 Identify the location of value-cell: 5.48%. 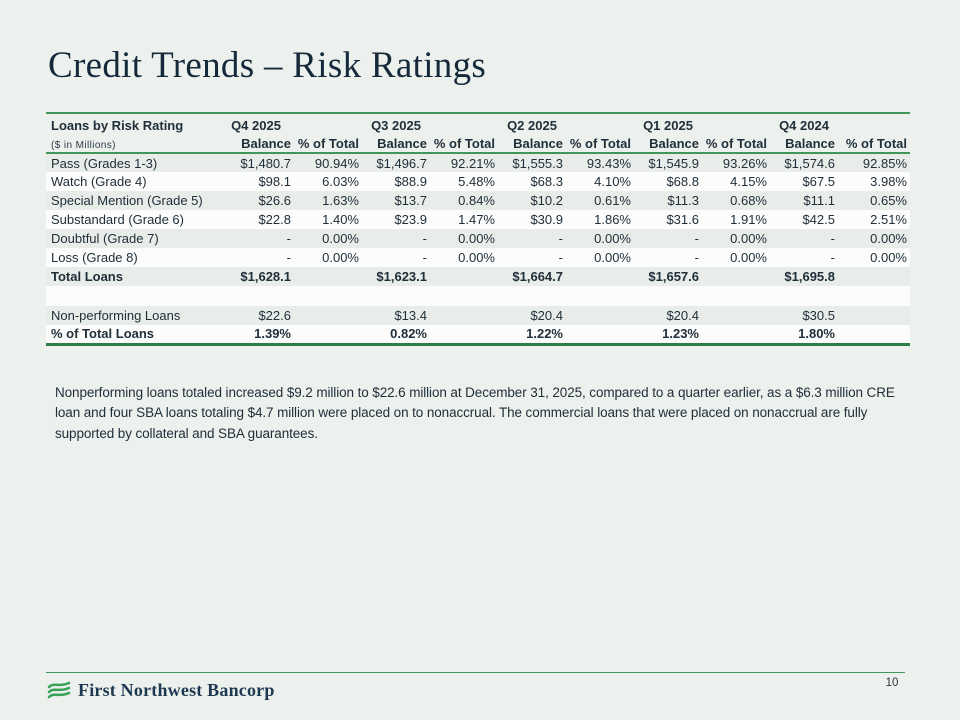
(476, 181).